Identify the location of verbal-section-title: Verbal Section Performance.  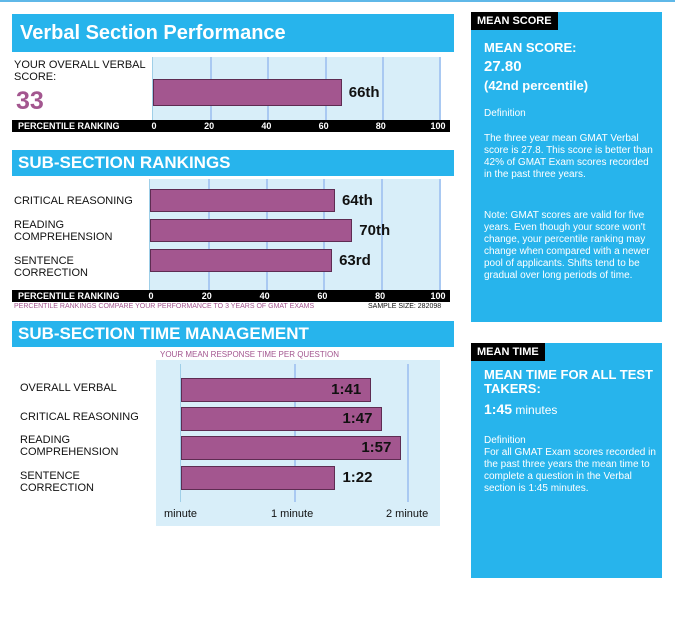
(153, 33).